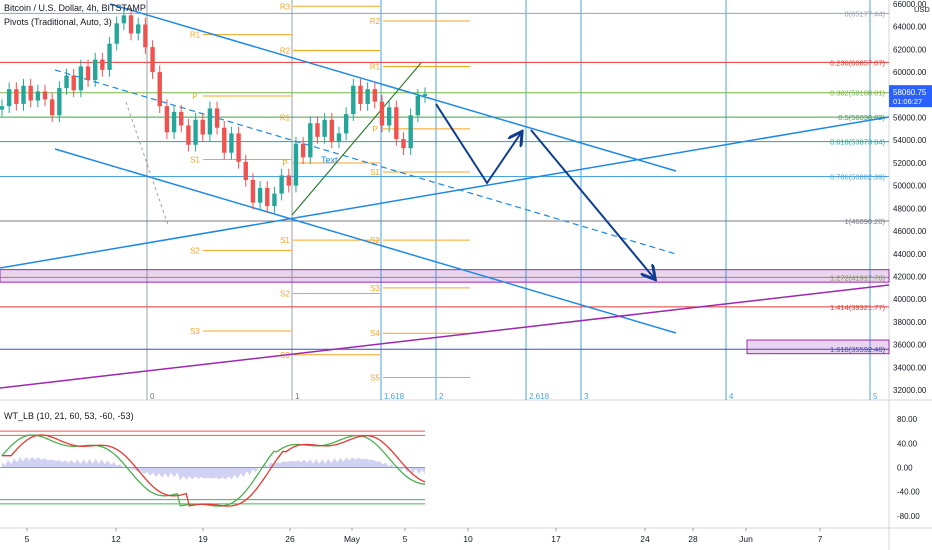 The width and height of the screenshot is (932, 550). Describe the element at coordinates (858, 142) in the screenshot. I see `fib-level-label: 0.618(53873.64)` at that location.